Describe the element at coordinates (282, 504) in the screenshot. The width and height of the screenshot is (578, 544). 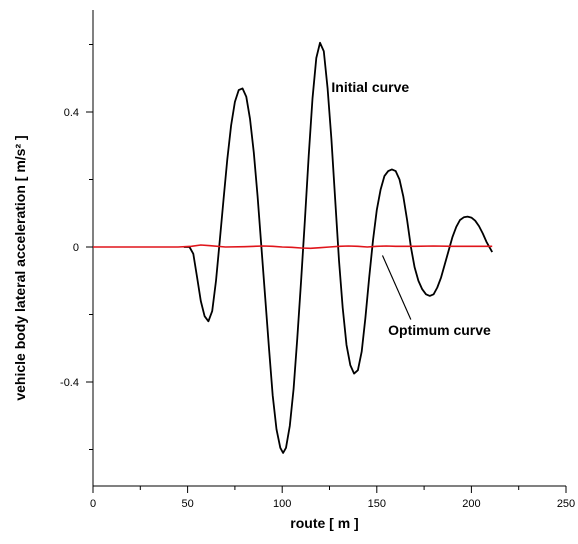
I see `x-tick-label: 100` at that location.